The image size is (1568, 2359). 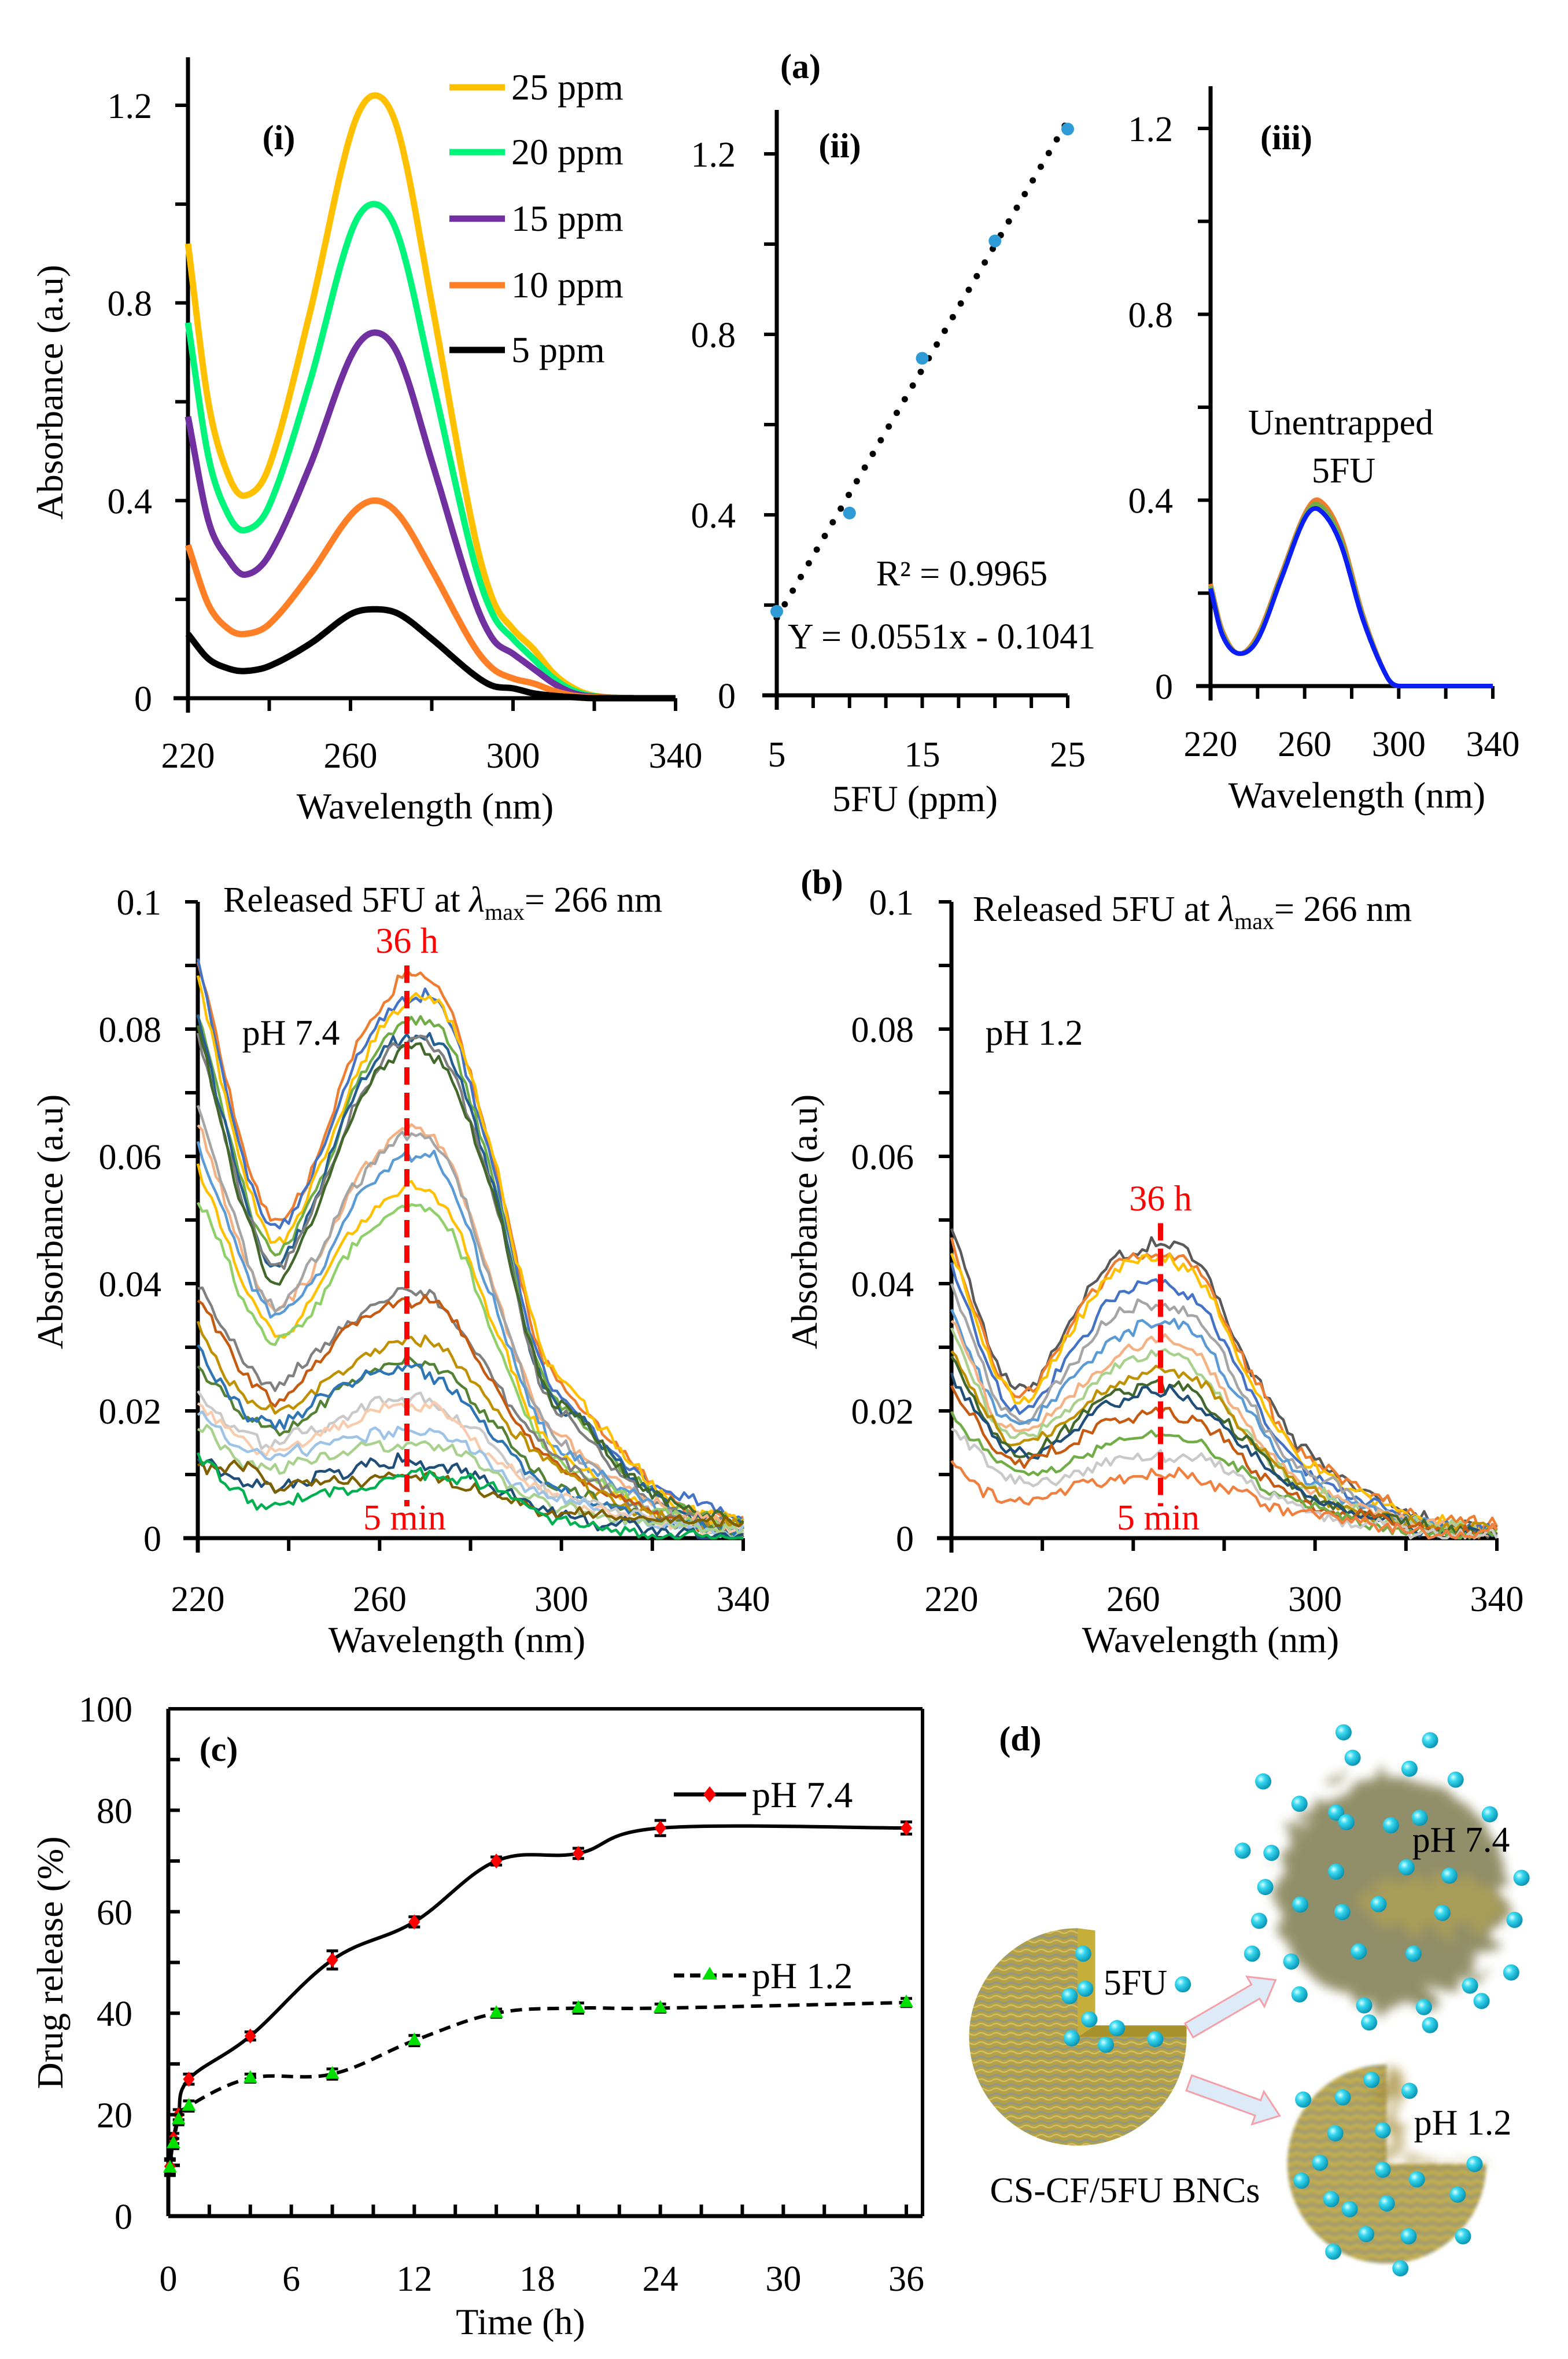 I want to click on axes: 0 0.02 0.04 0.06 0.08 0.1 220 260 300 340, so click(x=1187, y=1251).